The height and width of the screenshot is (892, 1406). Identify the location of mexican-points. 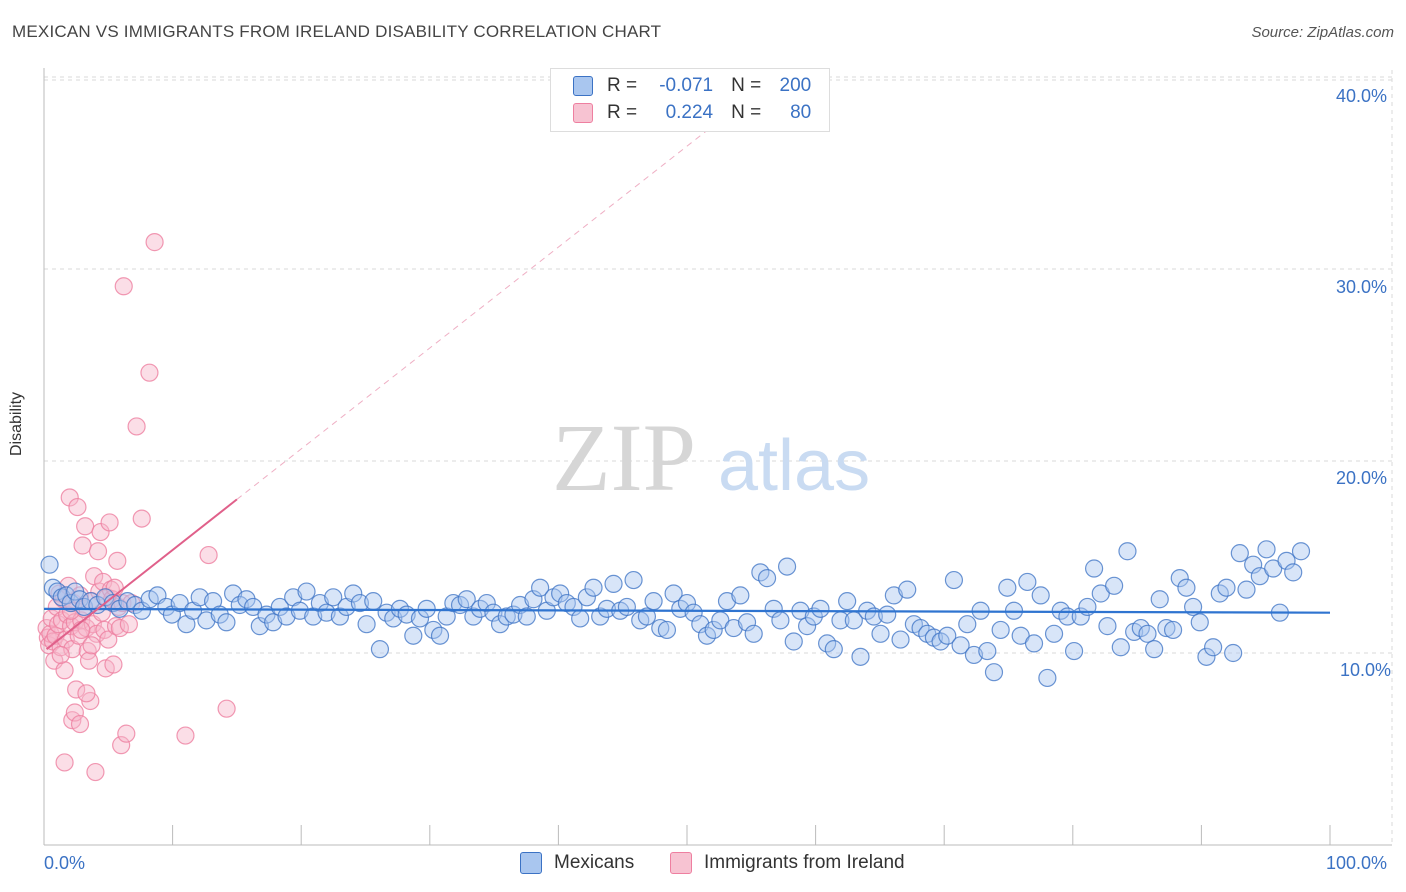
(675, 614).